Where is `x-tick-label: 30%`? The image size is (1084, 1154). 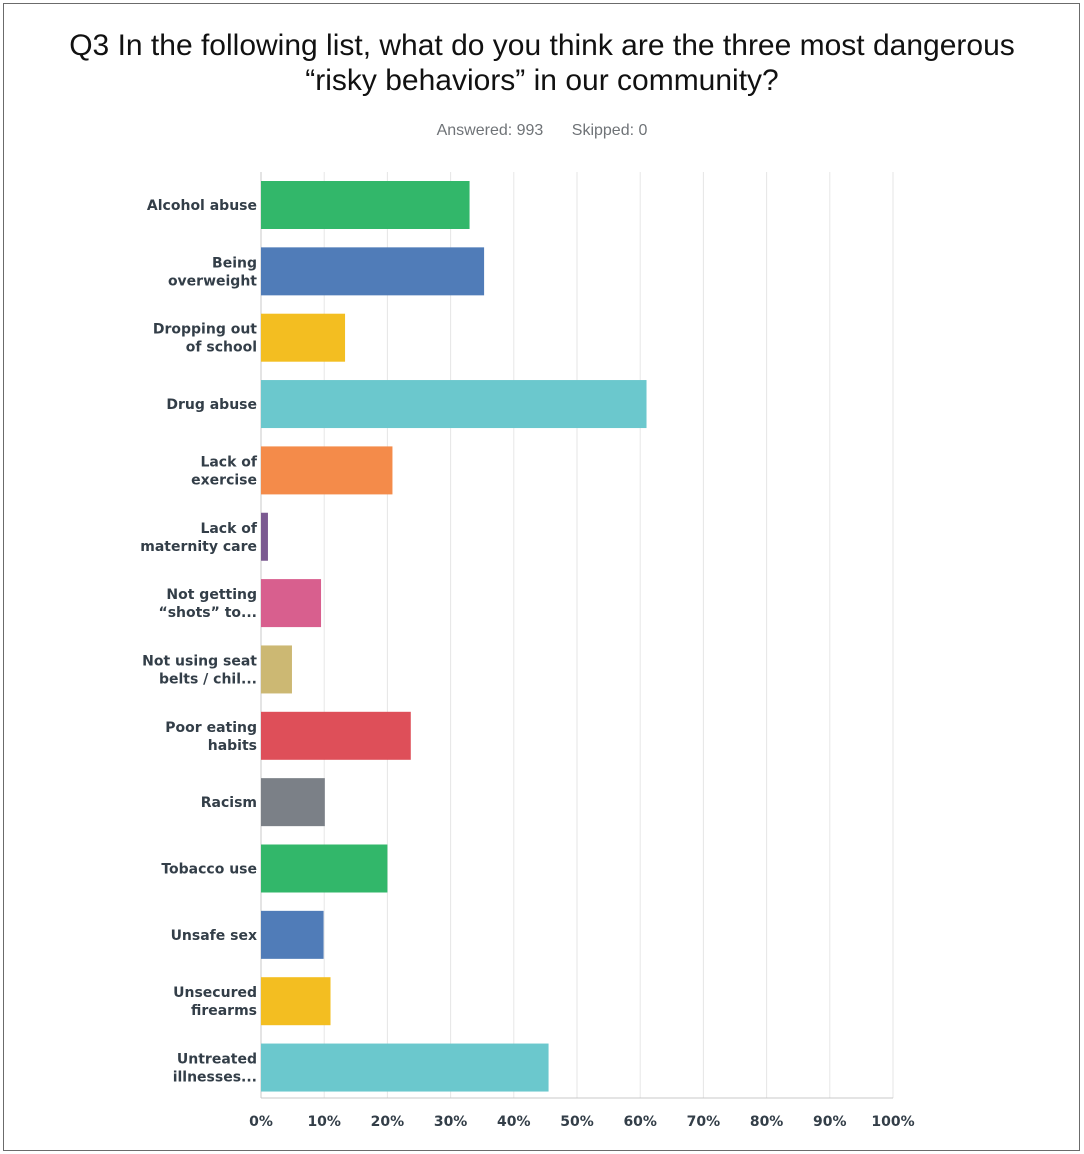 x-tick-label: 30% is located at coordinates (451, 1122).